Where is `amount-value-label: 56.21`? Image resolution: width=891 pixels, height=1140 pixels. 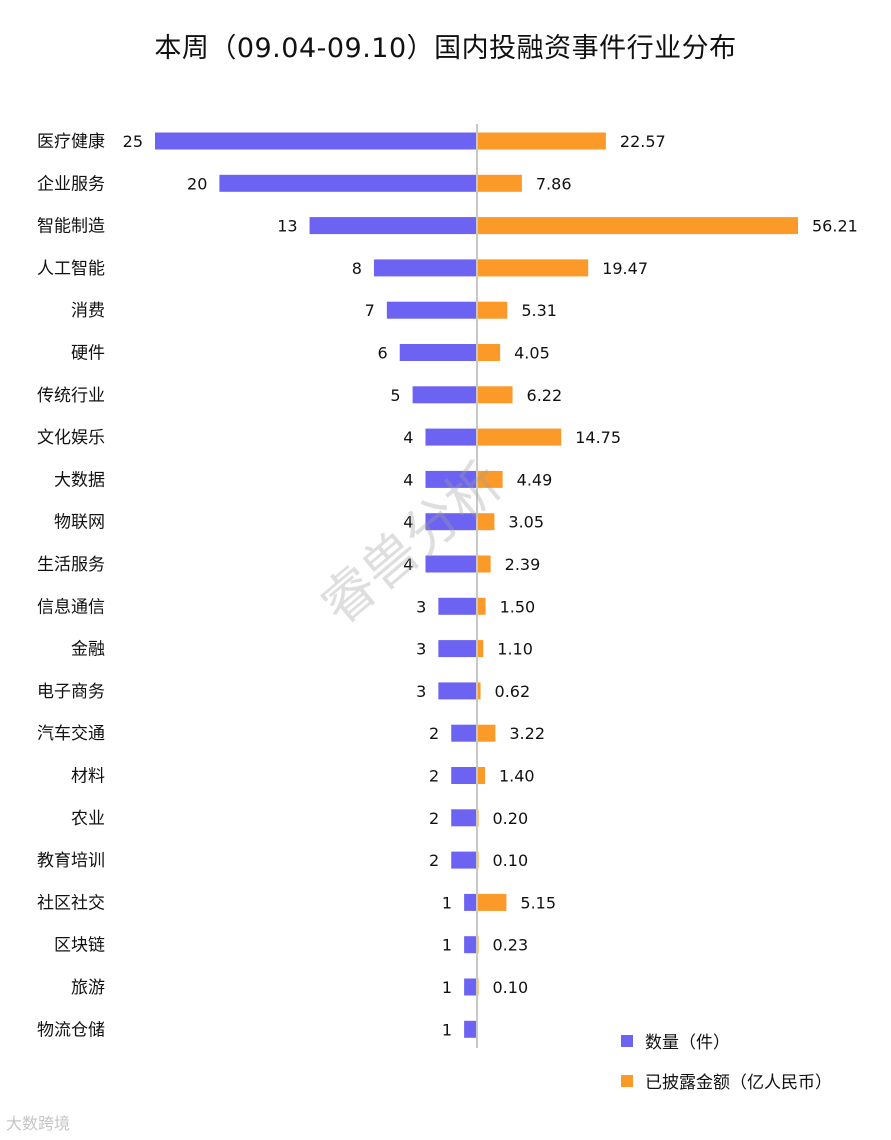 amount-value-label: 56.21 is located at coordinates (835, 226).